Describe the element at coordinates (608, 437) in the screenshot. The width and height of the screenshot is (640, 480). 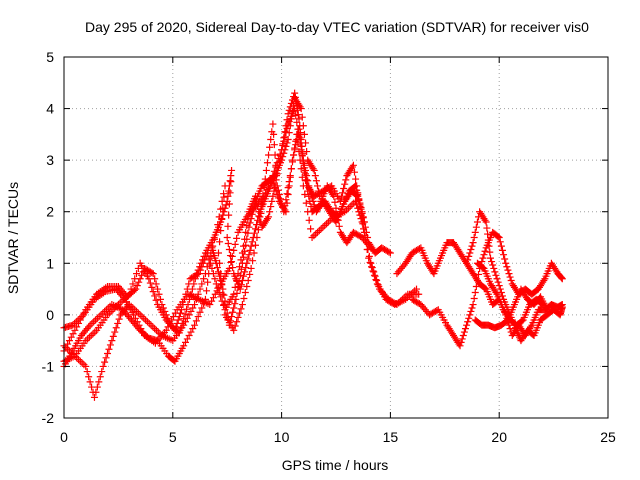
I see `x-tick-label: 25` at that location.